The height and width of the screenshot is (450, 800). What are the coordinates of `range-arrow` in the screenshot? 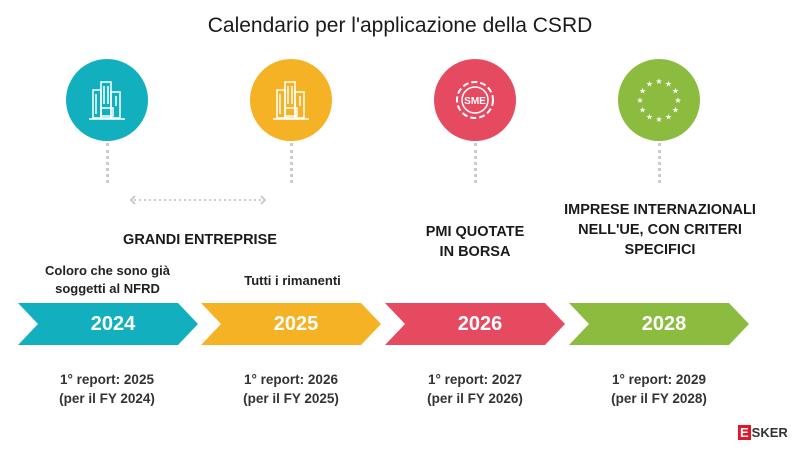 It's located at (198, 200).